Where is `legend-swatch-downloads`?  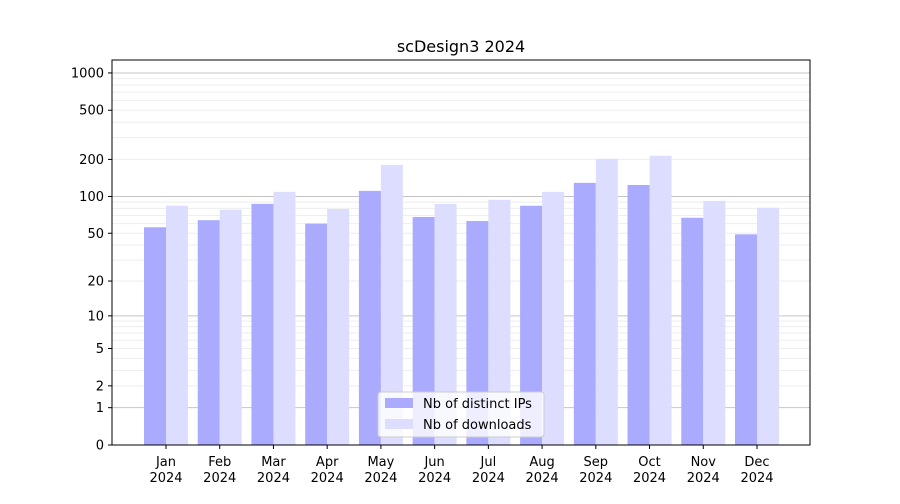 legend-swatch-downloads is located at coordinates (399, 424).